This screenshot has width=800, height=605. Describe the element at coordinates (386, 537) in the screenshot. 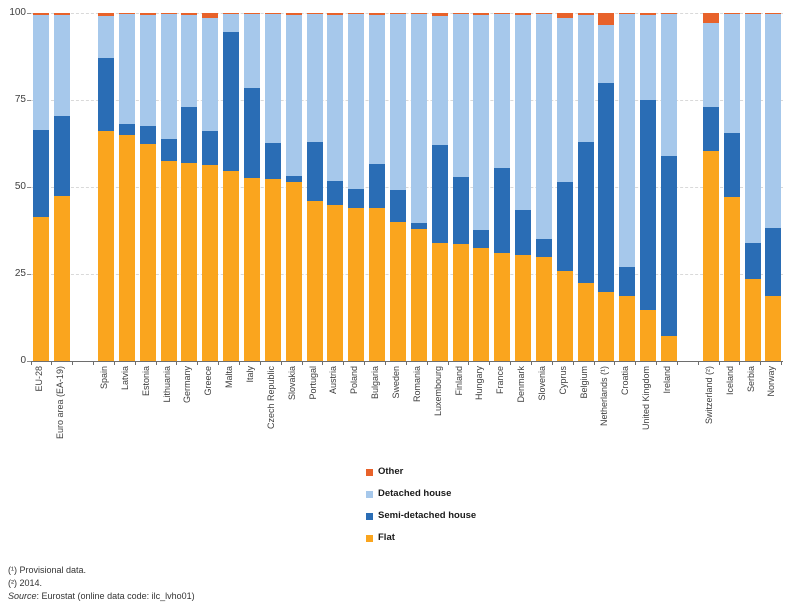

I see `legend-label: Flat` at that location.